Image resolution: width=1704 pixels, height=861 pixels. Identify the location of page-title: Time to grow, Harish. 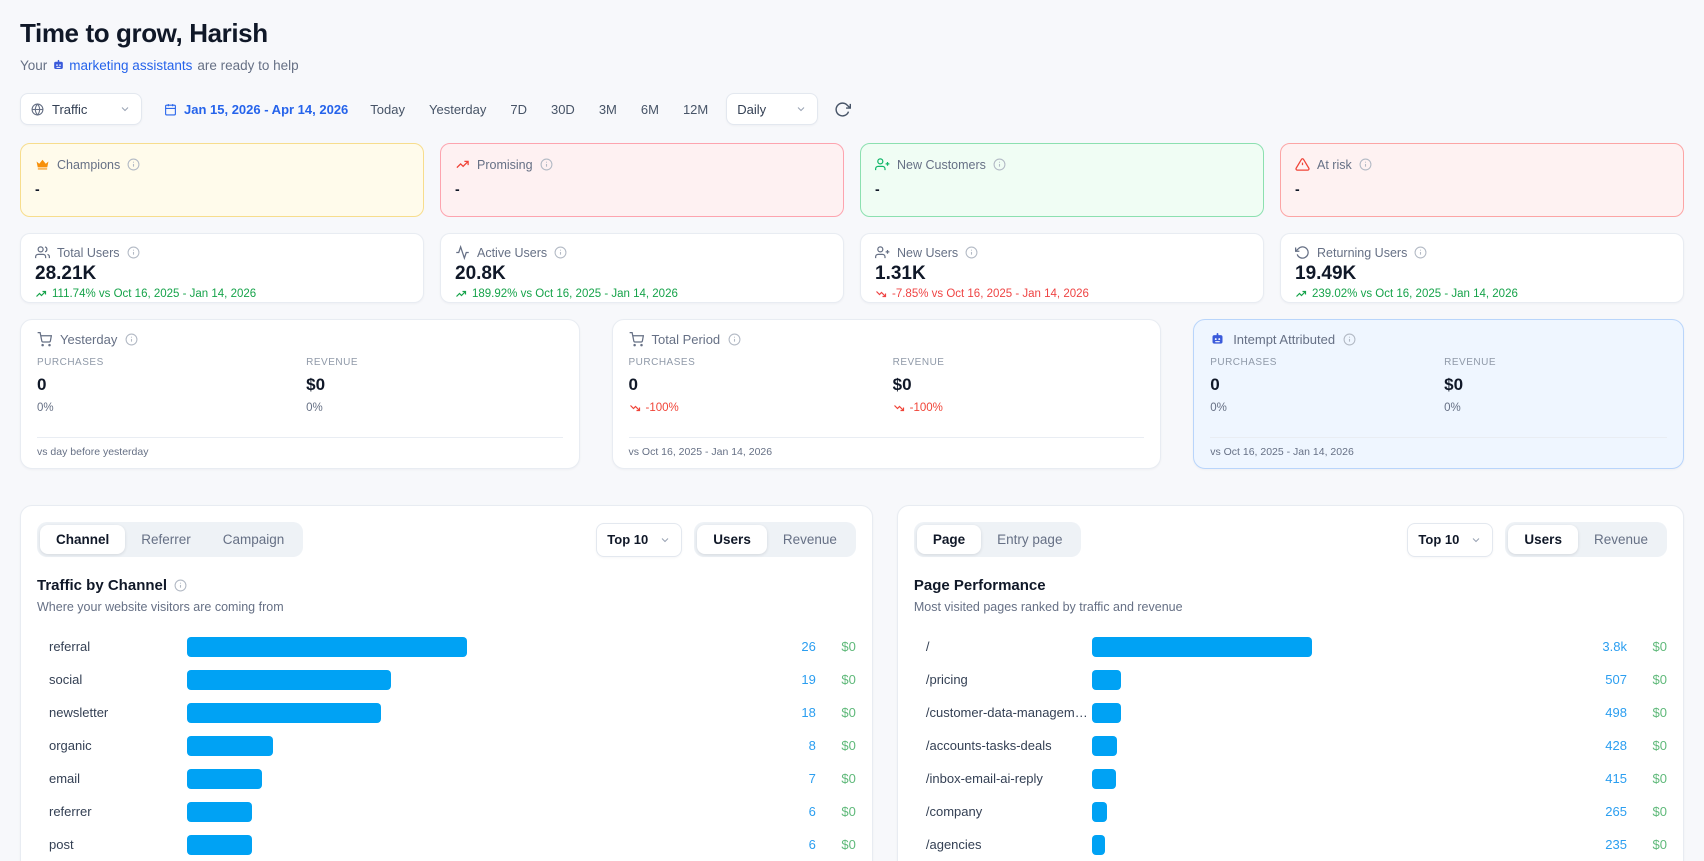
(144, 33).